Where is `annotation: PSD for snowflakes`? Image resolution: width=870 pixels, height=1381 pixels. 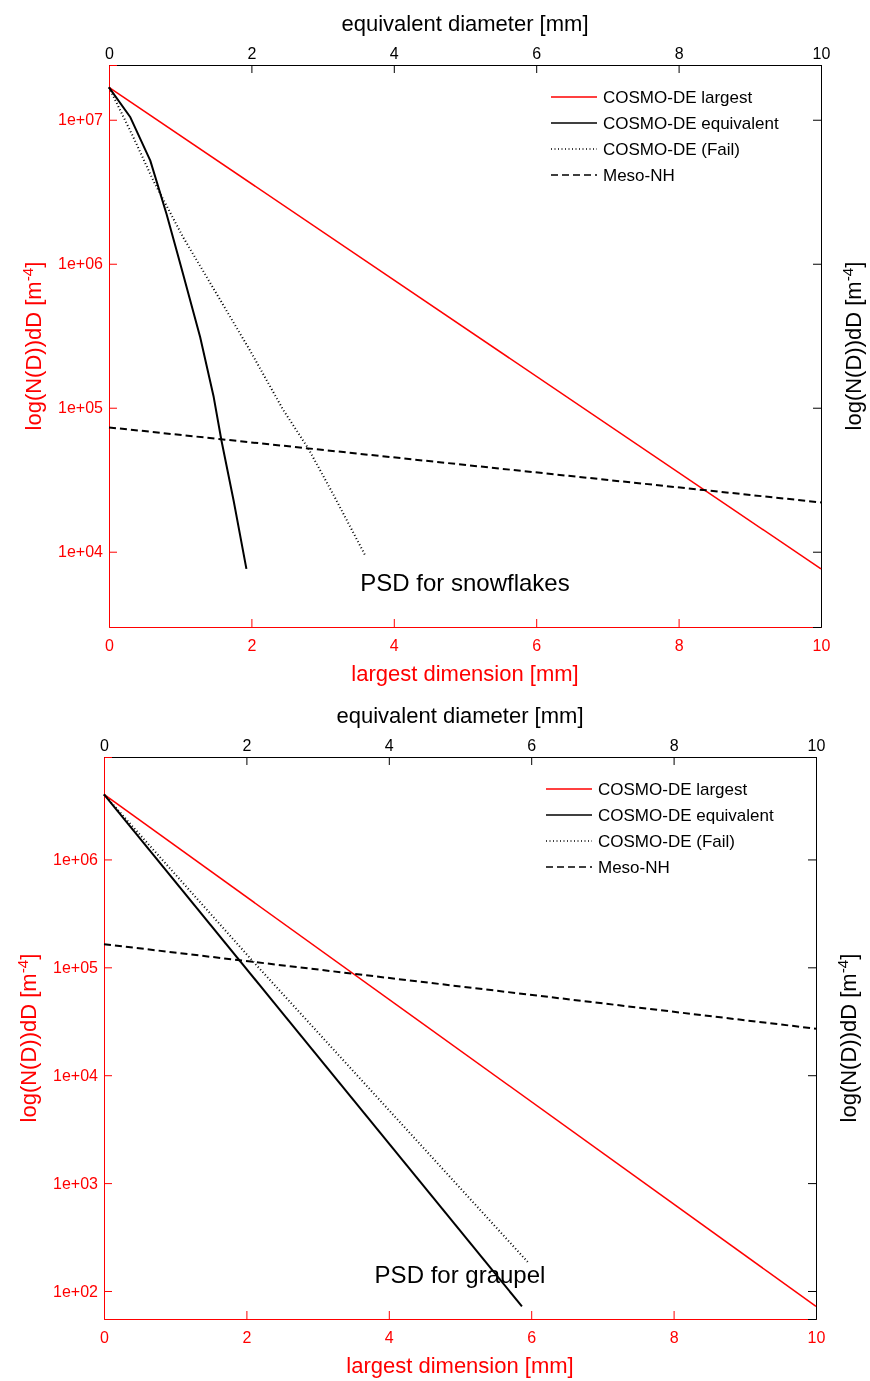
annotation: PSD for snowflakes is located at coordinates (465, 582).